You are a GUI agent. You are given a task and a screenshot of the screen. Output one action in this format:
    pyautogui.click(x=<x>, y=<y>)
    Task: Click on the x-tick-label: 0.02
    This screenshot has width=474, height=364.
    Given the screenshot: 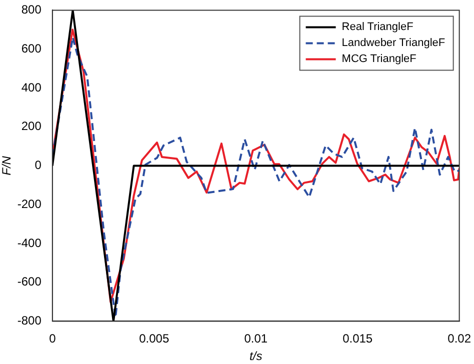 What is the action you would take?
    pyautogui.click(x=460, y=339)
    